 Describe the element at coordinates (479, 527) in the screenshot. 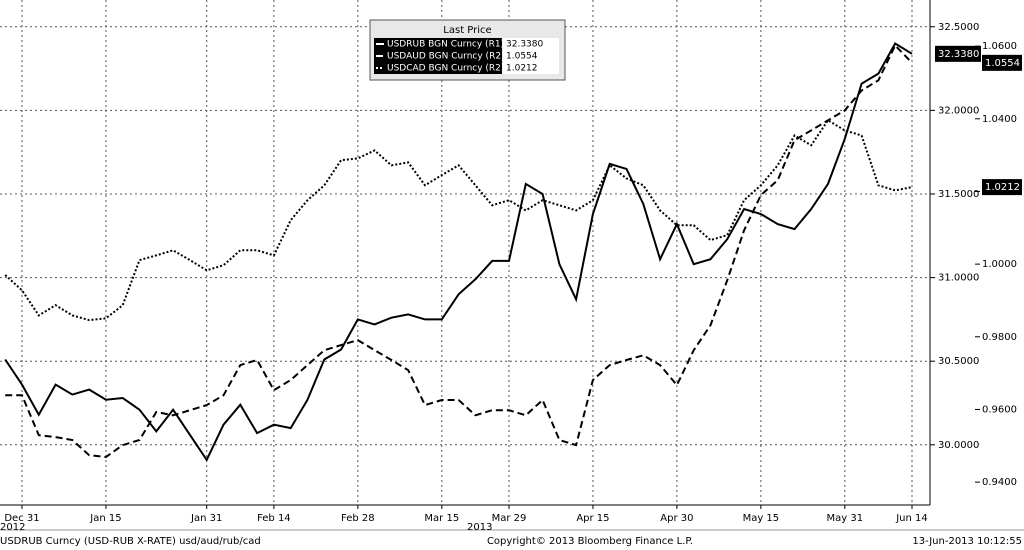

I see `x-year-label: 2013` at that location.